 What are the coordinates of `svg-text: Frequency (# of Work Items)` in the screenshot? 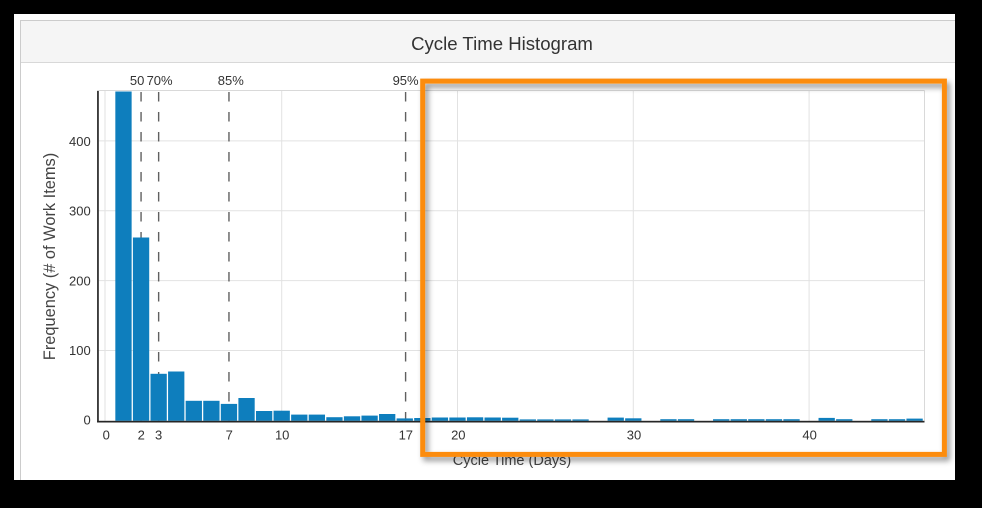 It's located at (50, 256).